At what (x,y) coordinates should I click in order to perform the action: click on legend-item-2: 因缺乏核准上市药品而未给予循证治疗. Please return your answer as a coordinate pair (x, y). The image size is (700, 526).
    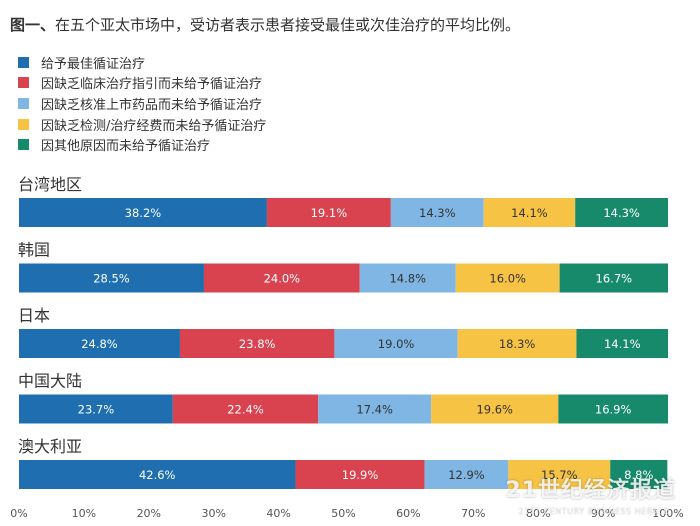
    Looking at the image, I should click on (142, 103).